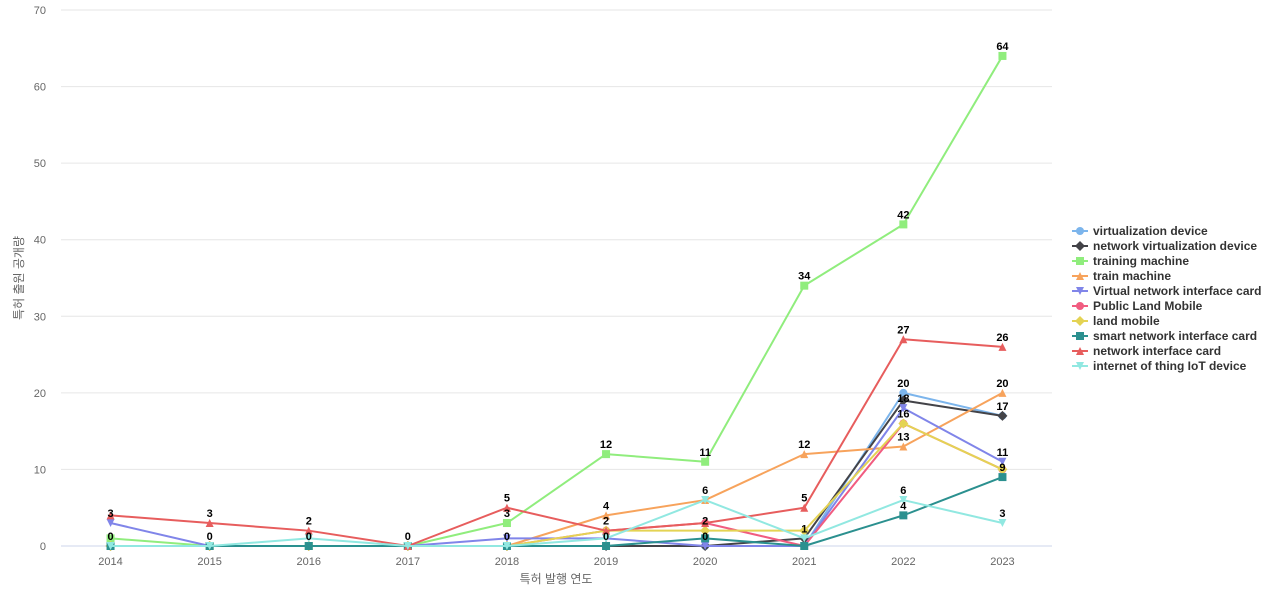  I want to click on y-axis-title: 특허 출원 공개량, so click(19, 278).